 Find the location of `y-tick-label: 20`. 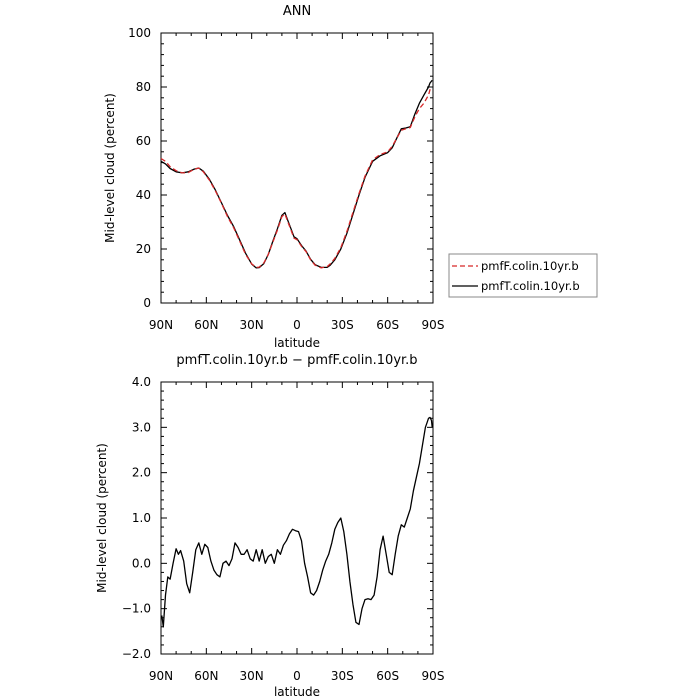

y-tick-label: 20 is located at coordinates (143, 249).